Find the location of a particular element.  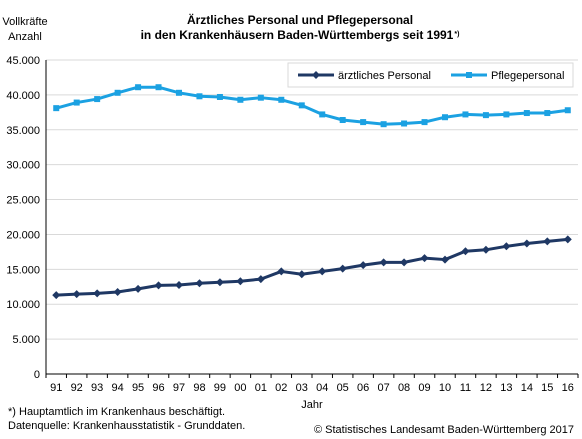

x-tick-label: 05 is located at coordinates (343, 388).